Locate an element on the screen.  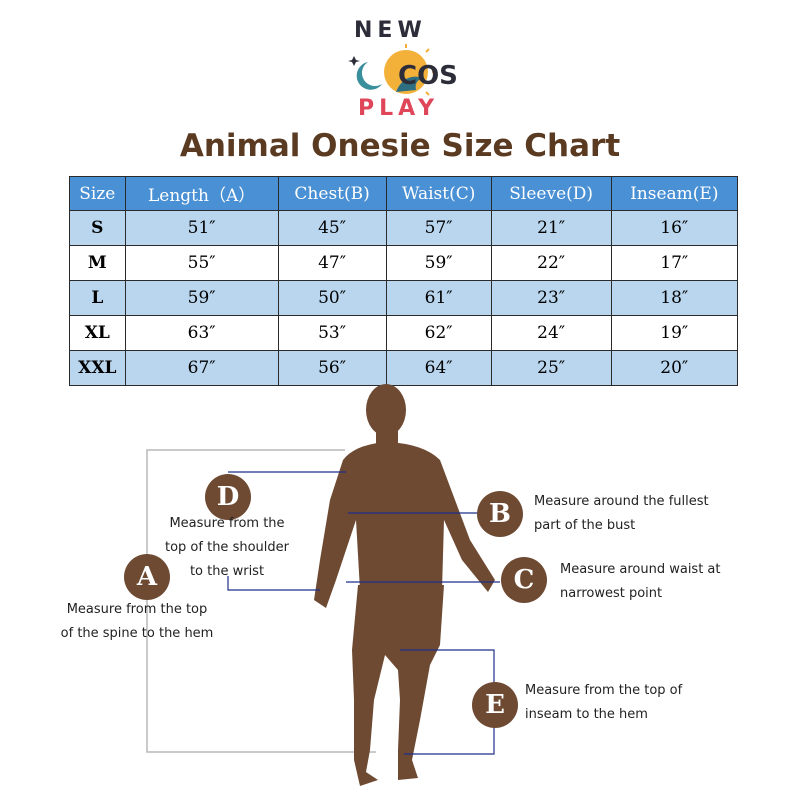
logo-bottom-text: PLAY is located at coordinates (398, 108).